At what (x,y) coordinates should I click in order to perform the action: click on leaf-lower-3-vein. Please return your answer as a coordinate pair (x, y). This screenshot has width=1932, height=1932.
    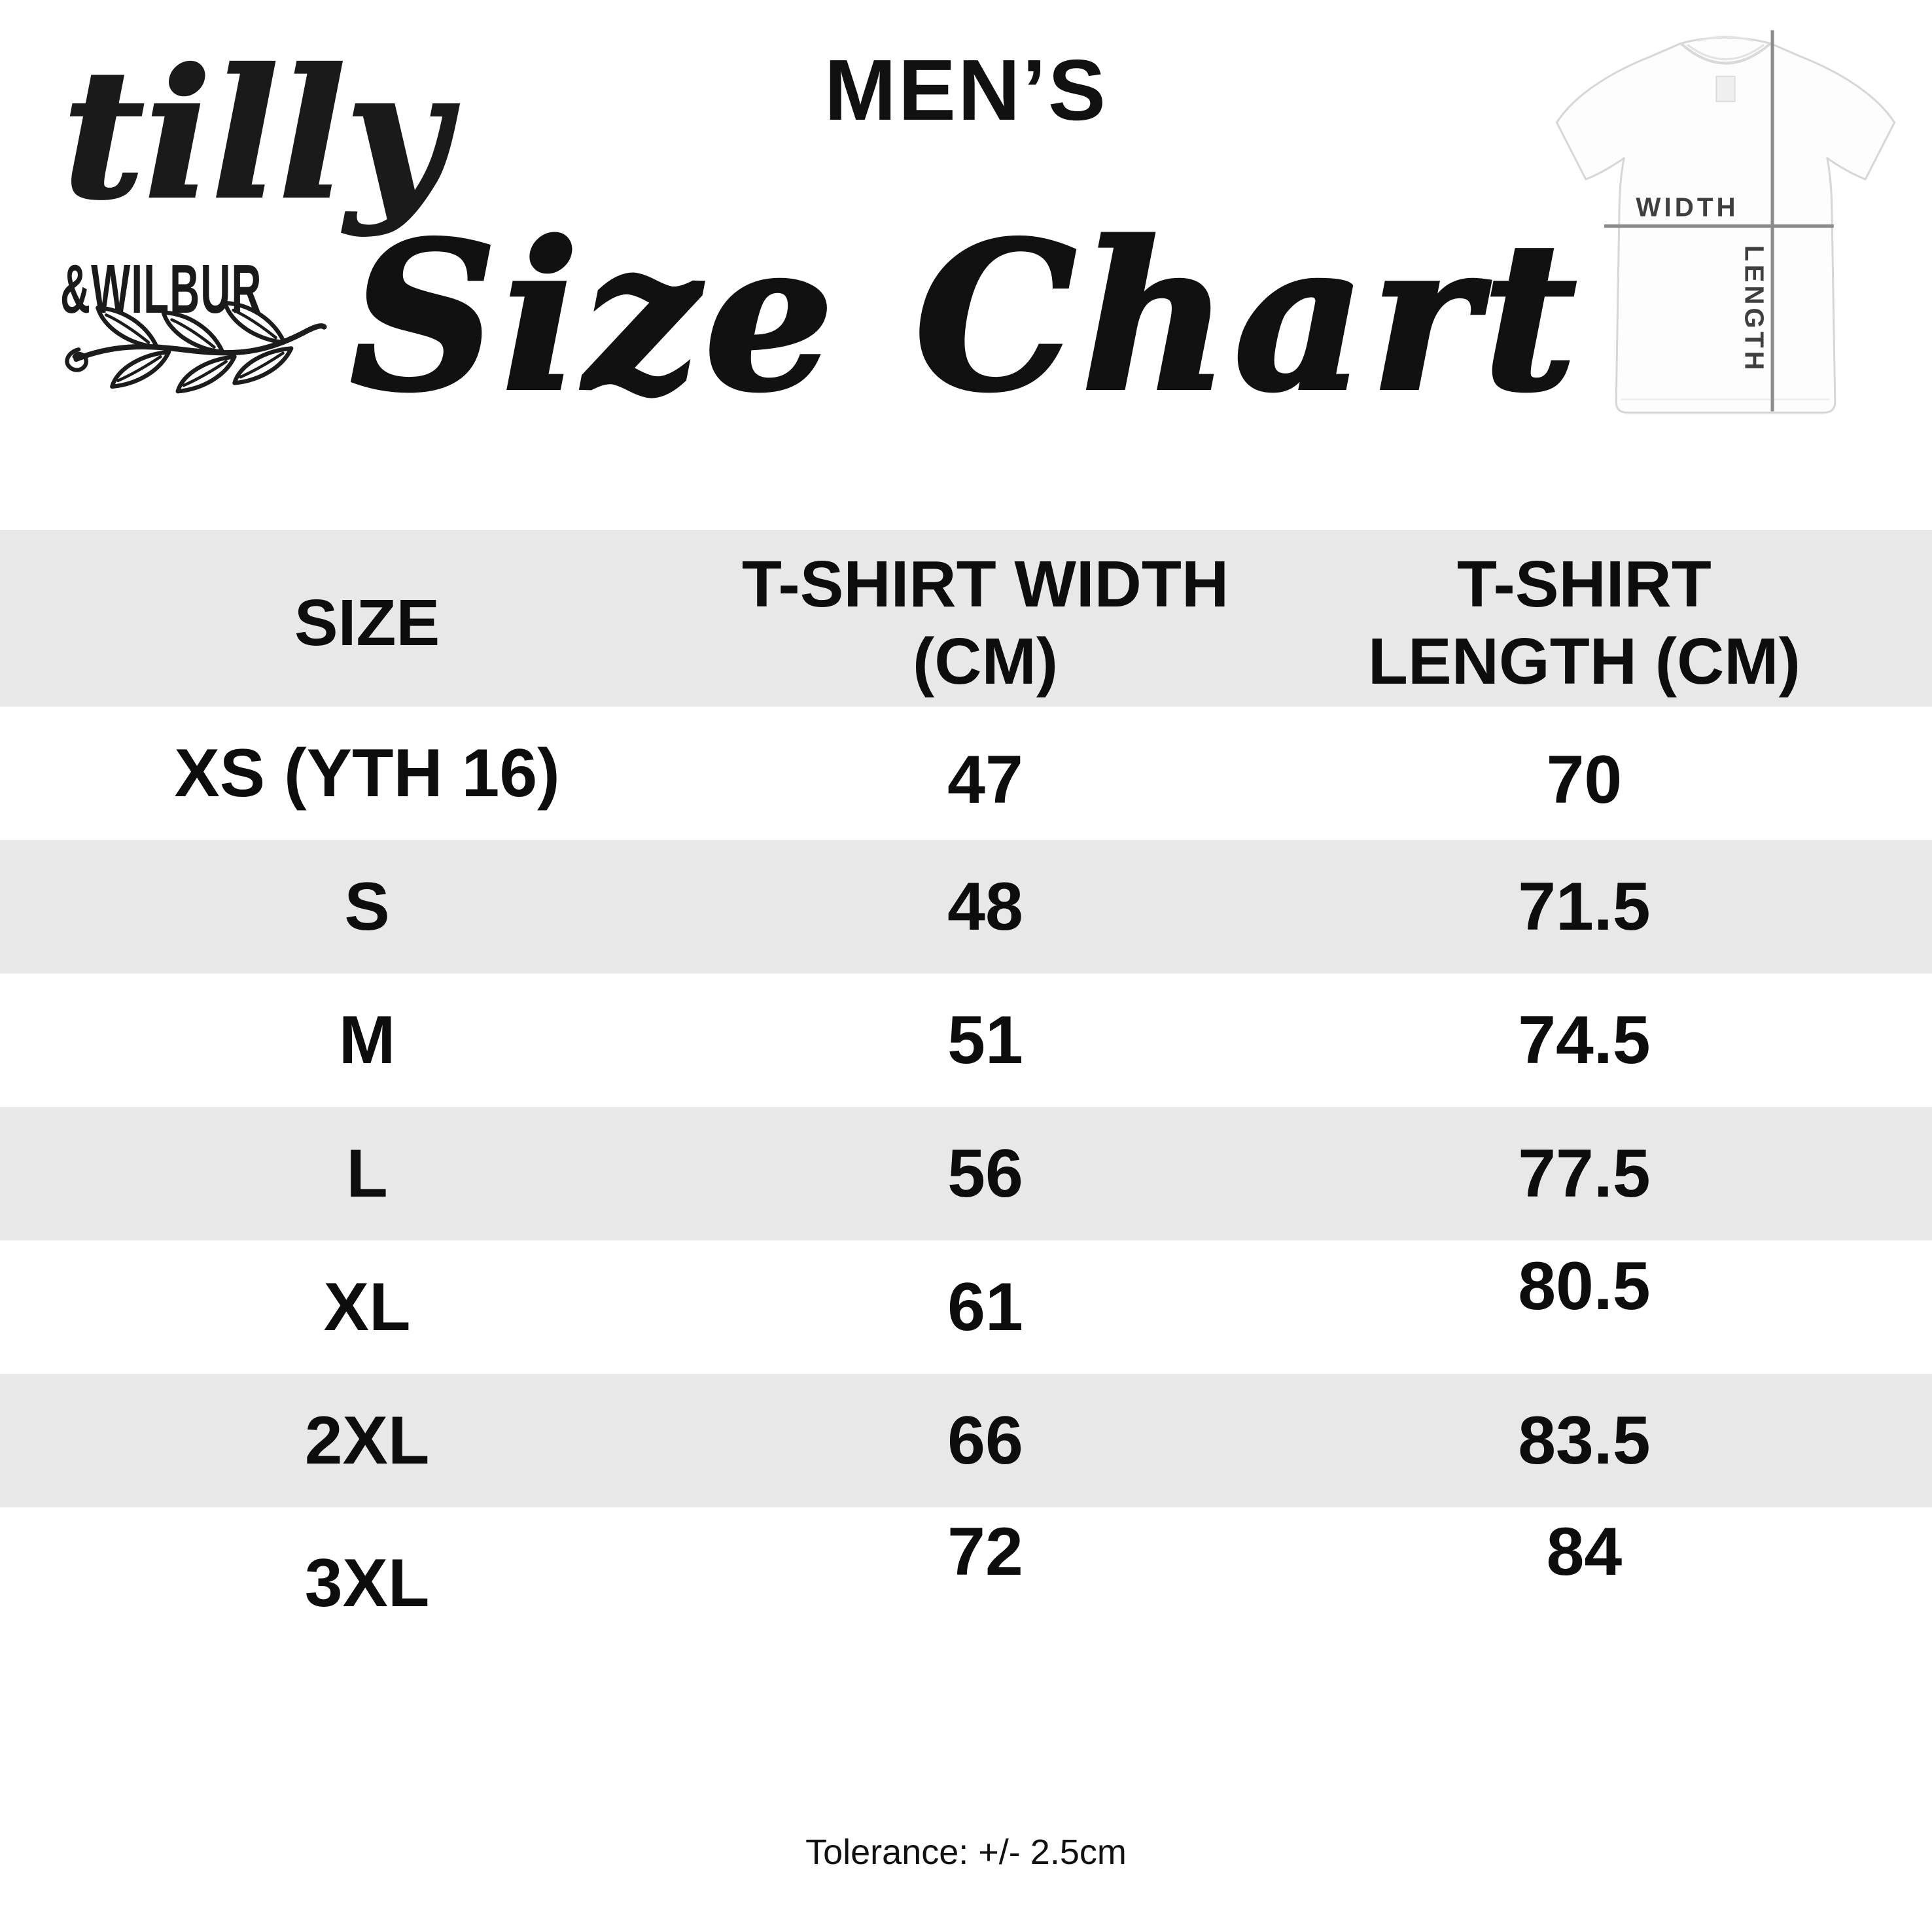
    Looking at the image, I should click on (262, 365).